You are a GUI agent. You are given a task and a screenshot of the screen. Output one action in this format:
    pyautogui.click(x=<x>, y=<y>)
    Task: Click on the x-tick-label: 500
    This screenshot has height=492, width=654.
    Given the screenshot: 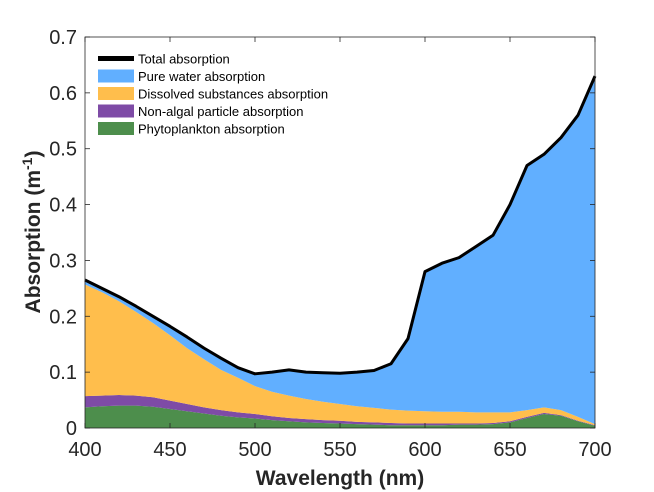 What is the action you would take?
    pyautogui.click(x=254, y=450)
    